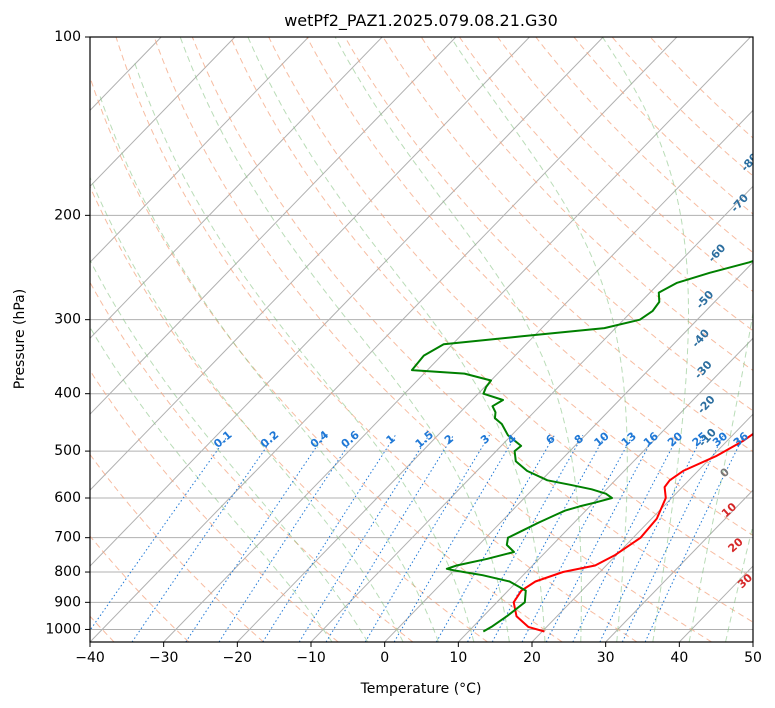 This screenshot has height=708, width=775. I want to click on y-tick-label: 100, so click(67, 37).